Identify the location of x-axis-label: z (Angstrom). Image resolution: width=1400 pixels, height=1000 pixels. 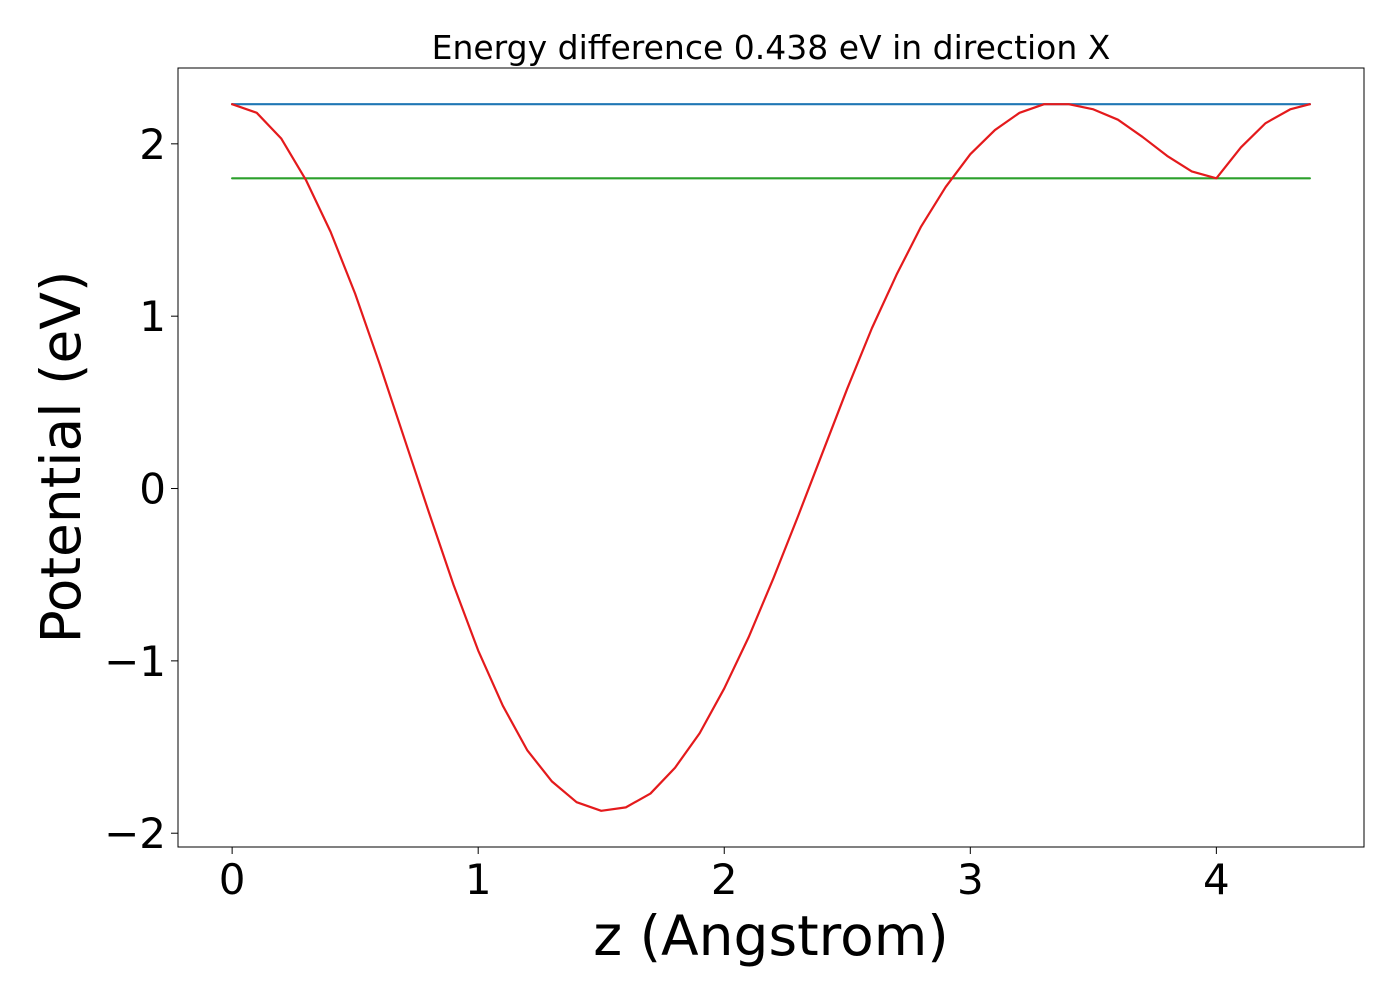
(771, 936).